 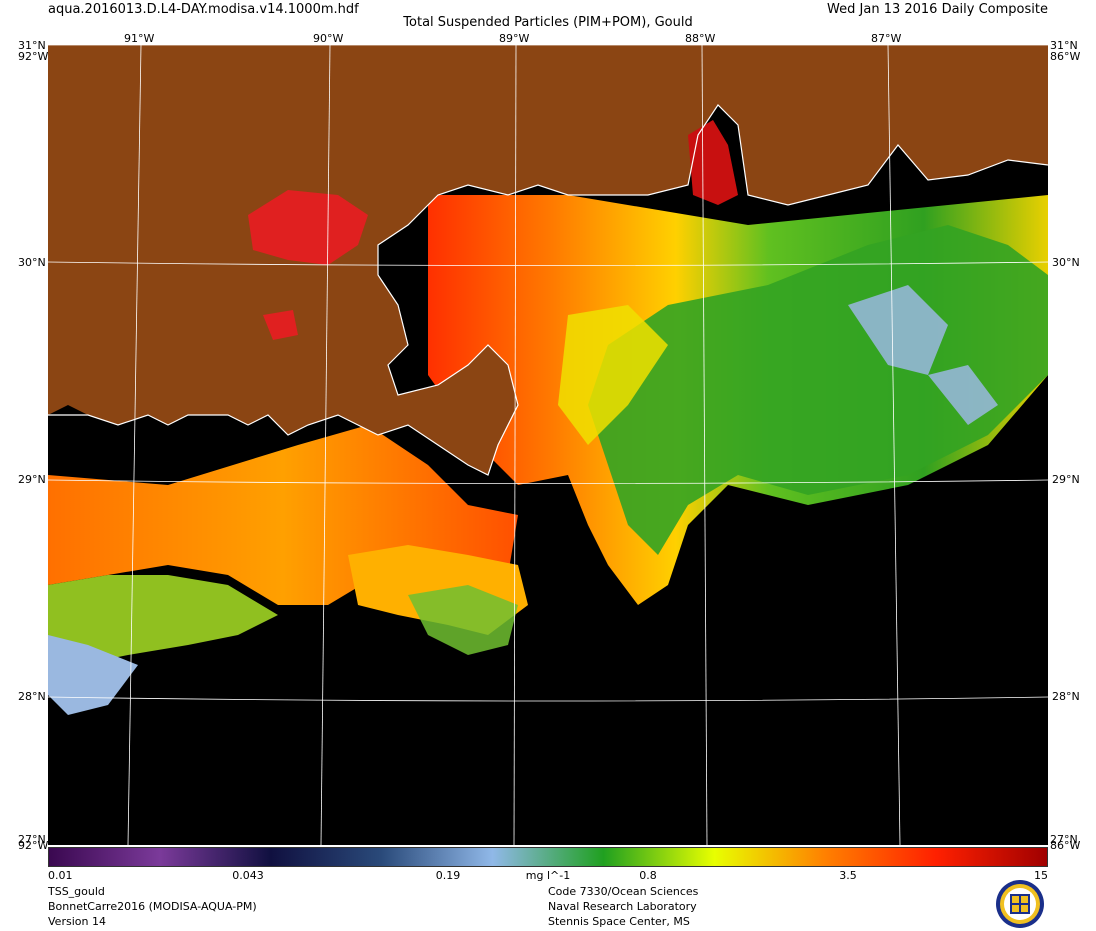 I want to click on lon-label-87w: 87°W, so click(x=886, y=38).